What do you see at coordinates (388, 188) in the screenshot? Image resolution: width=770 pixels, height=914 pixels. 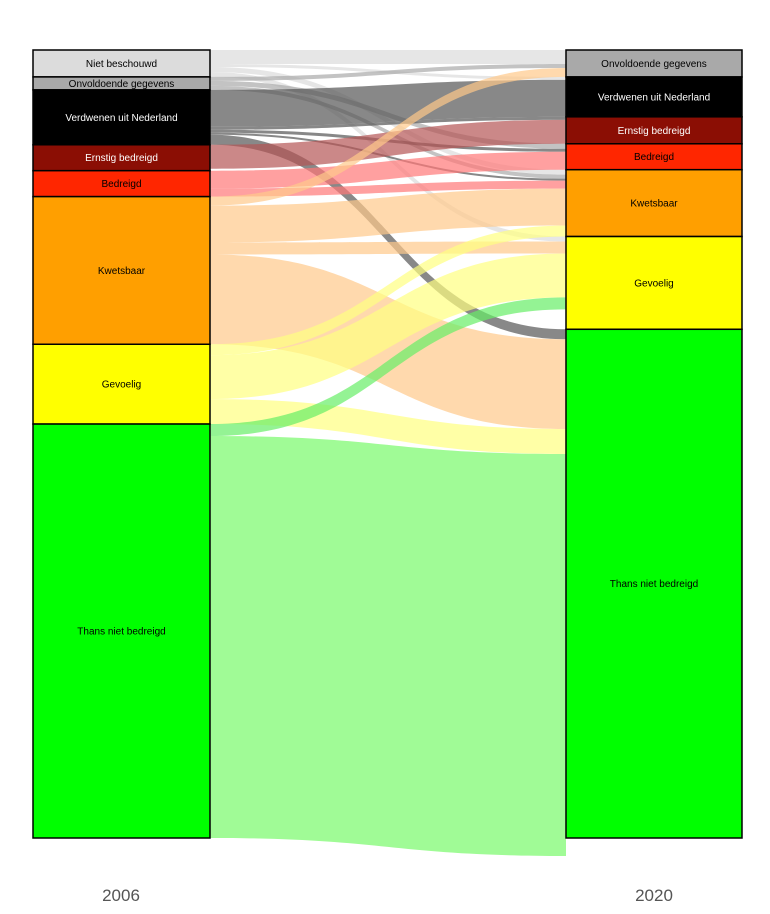 I see `flow-bedr-to-kwets` at bounding box center [388, 188].